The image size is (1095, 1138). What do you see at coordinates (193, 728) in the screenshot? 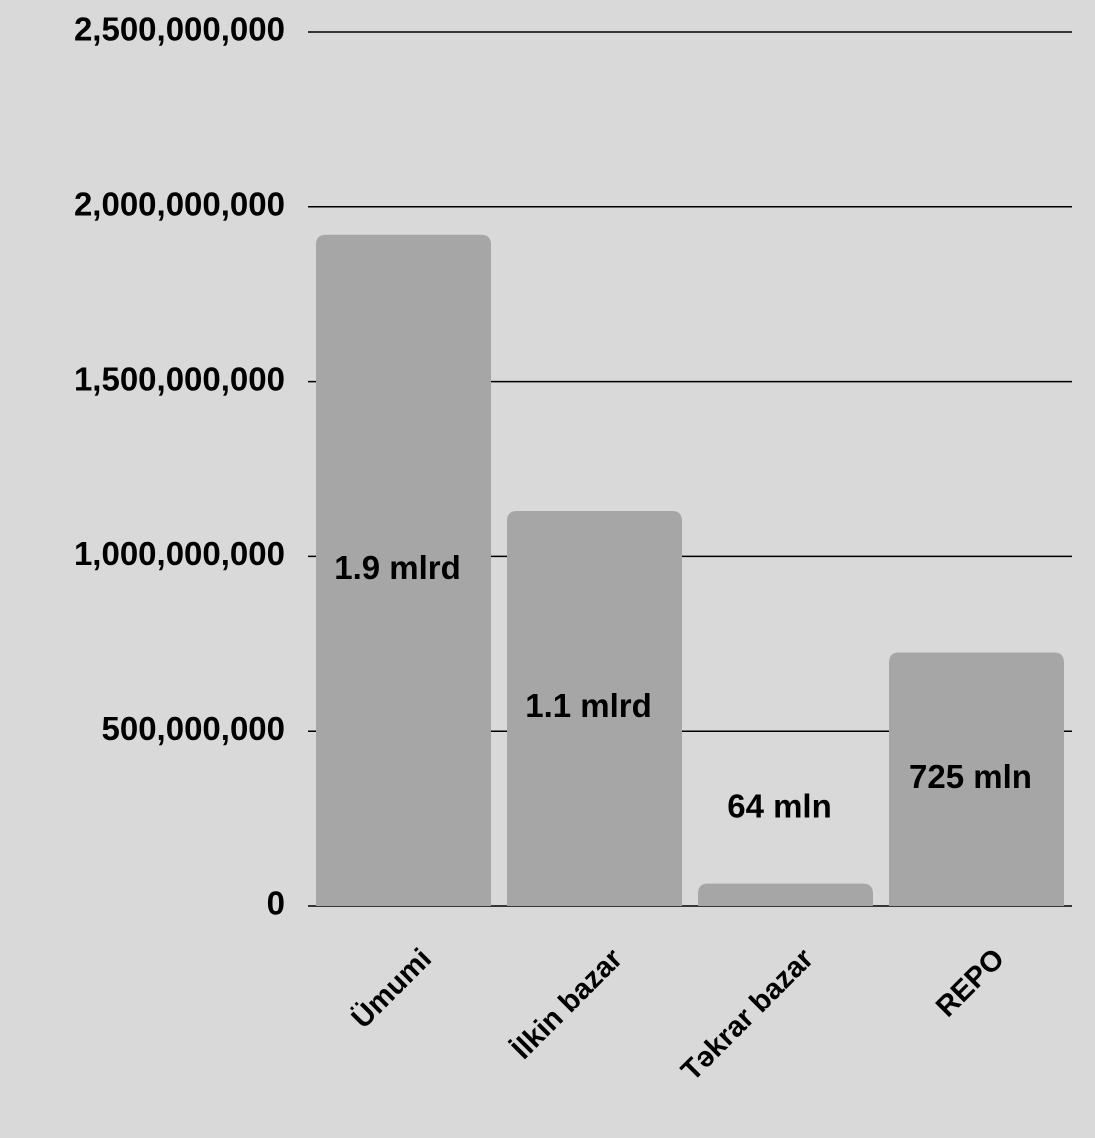
I see `y-tick-label: 500,000,000` at bounding box center [193, 728].